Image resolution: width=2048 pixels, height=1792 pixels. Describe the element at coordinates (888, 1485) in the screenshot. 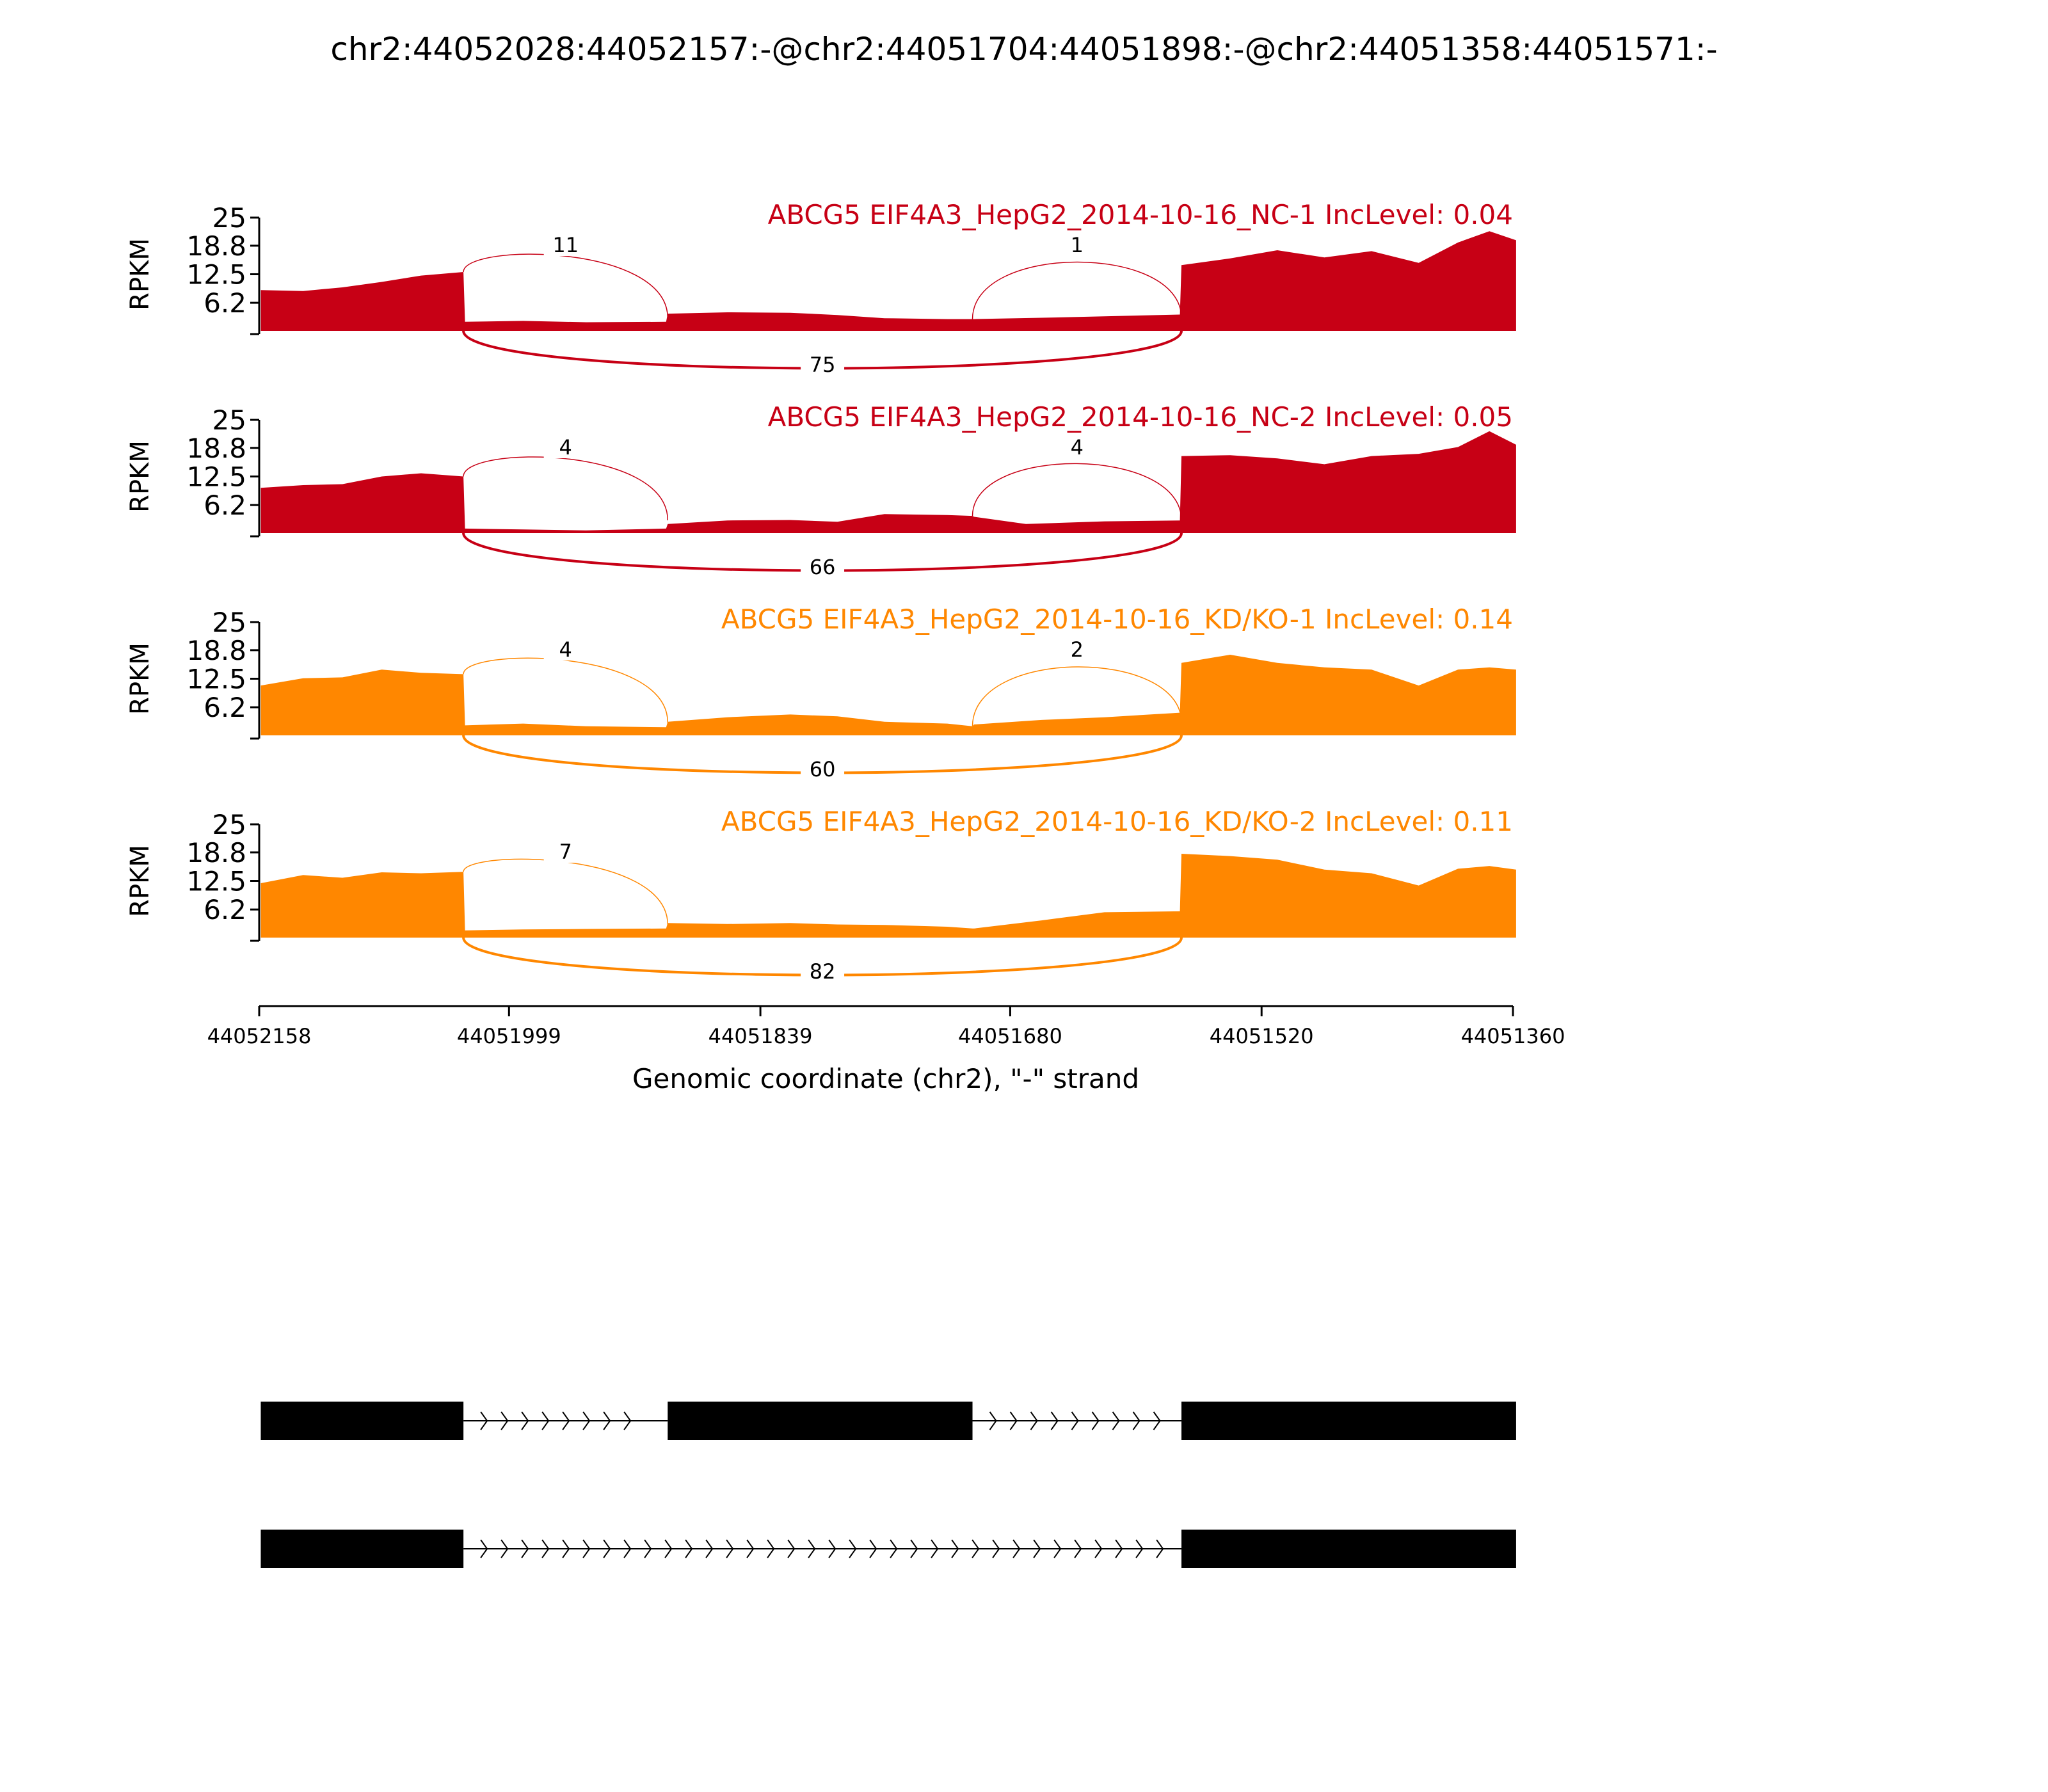

I see `isoform-track` at that location.